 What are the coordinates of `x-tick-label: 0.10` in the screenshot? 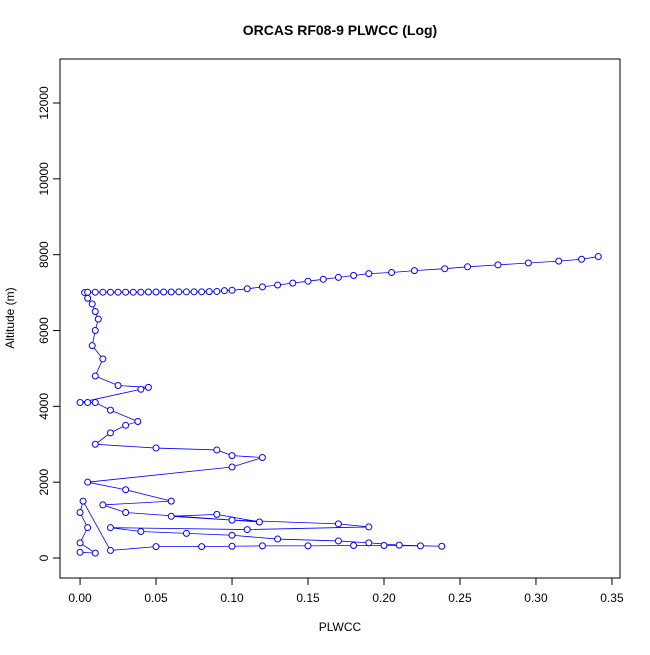 It's located at (232, 598).